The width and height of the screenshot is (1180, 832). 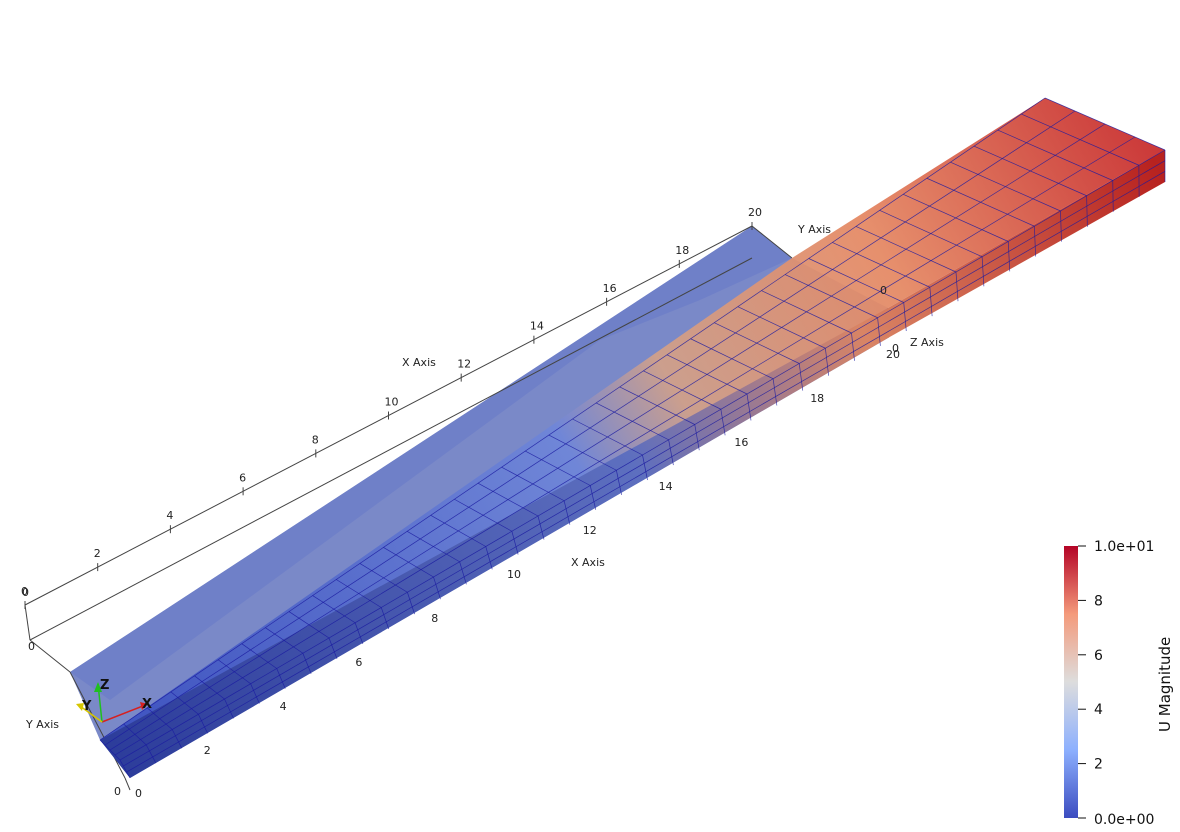 What do you see at coordinates (169, 515) in the screenshot?
I see `x-tick-label-back: 4` at bounding box center [169, 515].